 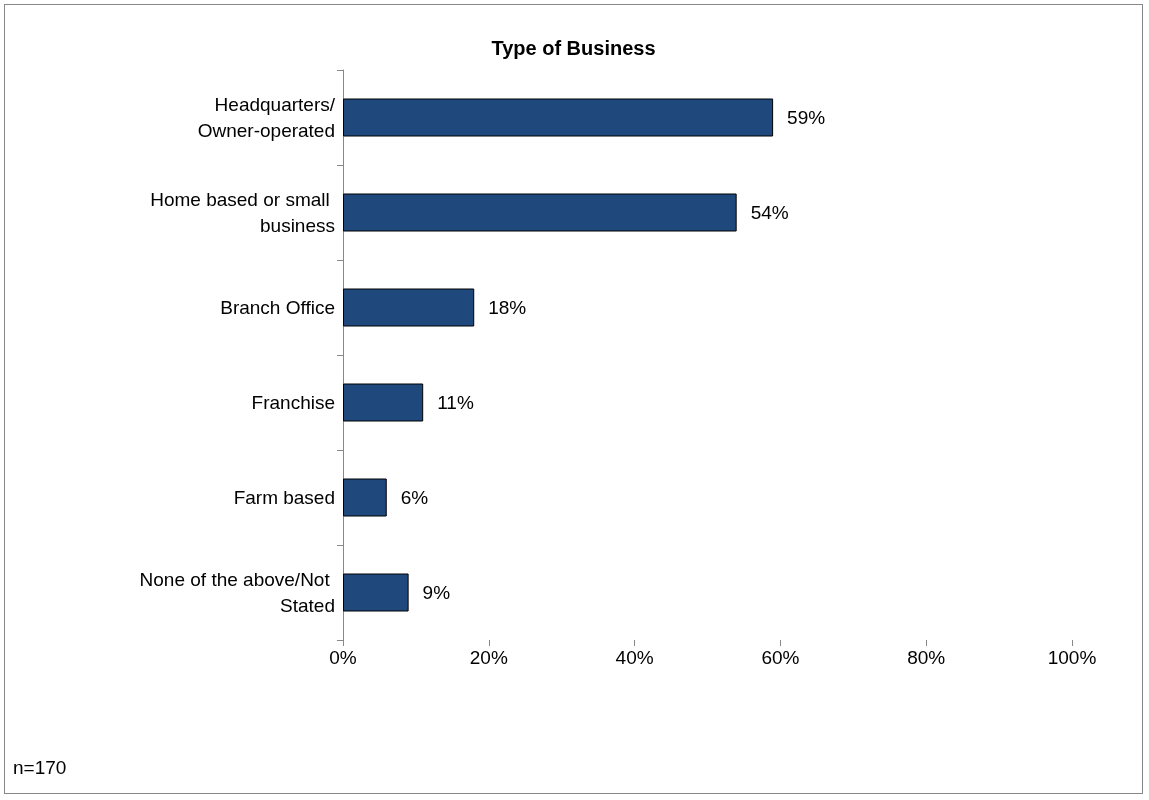 What do you see at coordinates (507, 307) in the screenshot?
I see `data-label: 18%` at bounding box center [507, 307].